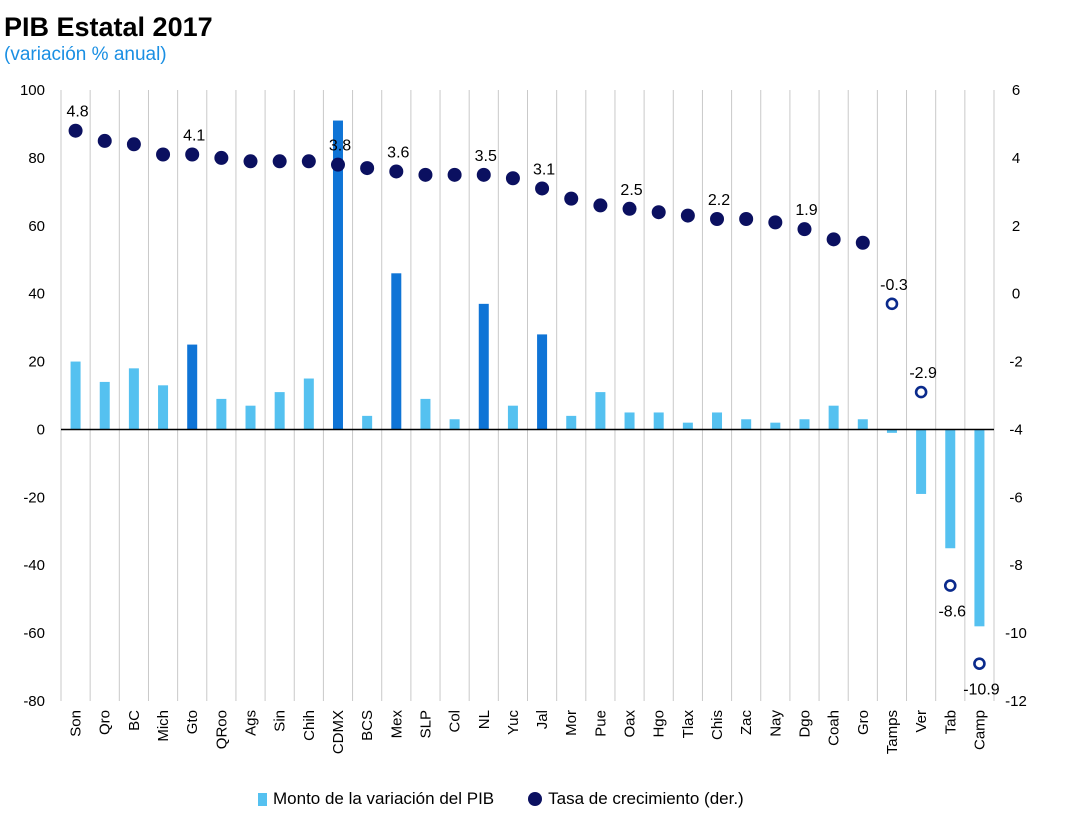 Image resolution: width=1089 pixels, height=814 pixels. Describe the element at coordinates (262, 799) in the screenshot. I see `legend-swatch-bar` at that location.